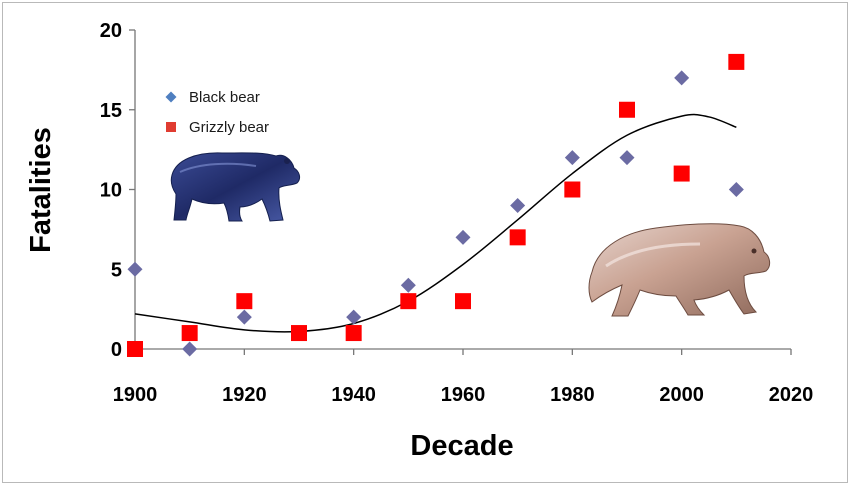 The width and height of the screenshot is (850, 485). What do you see at coordinates (171, 97) in the screenshot?
I see `legend-black-bear-marker` at bounding box center [171, 97].